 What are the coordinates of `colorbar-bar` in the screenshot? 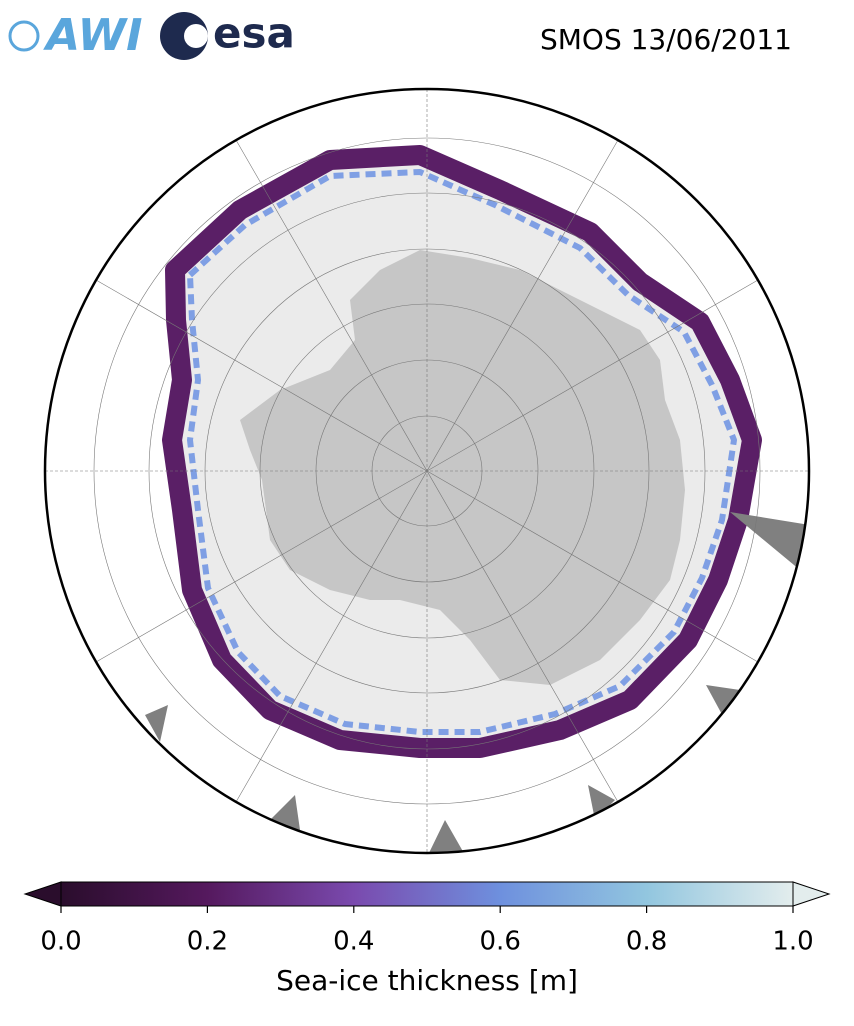 It's located at (427, 894).